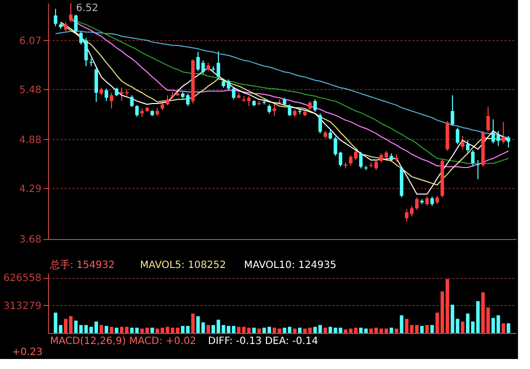  What do you see at coordinates (290, 265) in the screenshot?
I see `text: MAVOL10: 124935` at bounding box center [290, 265].